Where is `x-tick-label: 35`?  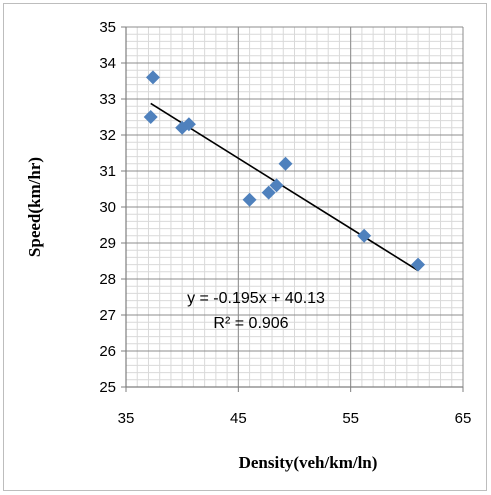 x-tick-label: 35 is located at coordinates (126, 418).